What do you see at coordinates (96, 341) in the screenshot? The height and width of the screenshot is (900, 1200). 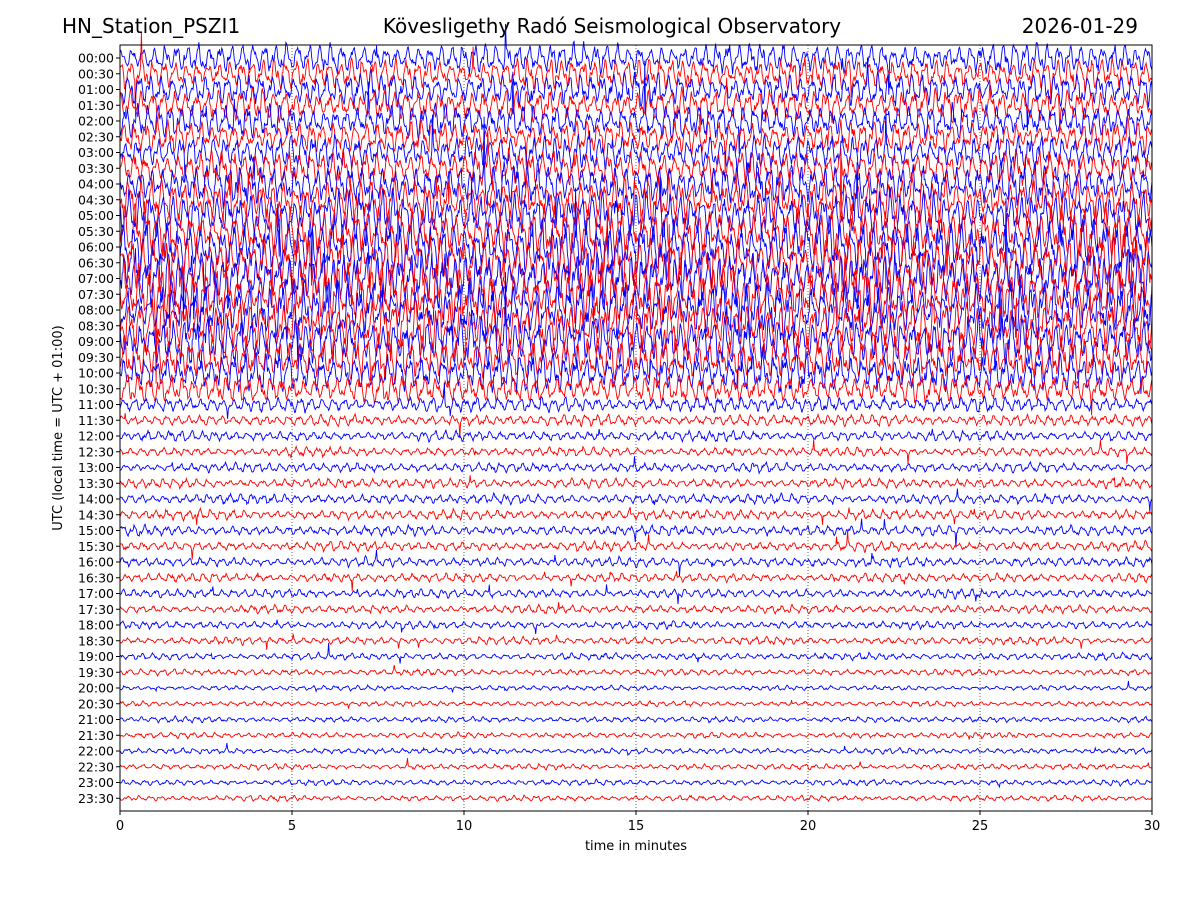 I see `y-tick-label: 09:00` at bounding box center [96, 341].